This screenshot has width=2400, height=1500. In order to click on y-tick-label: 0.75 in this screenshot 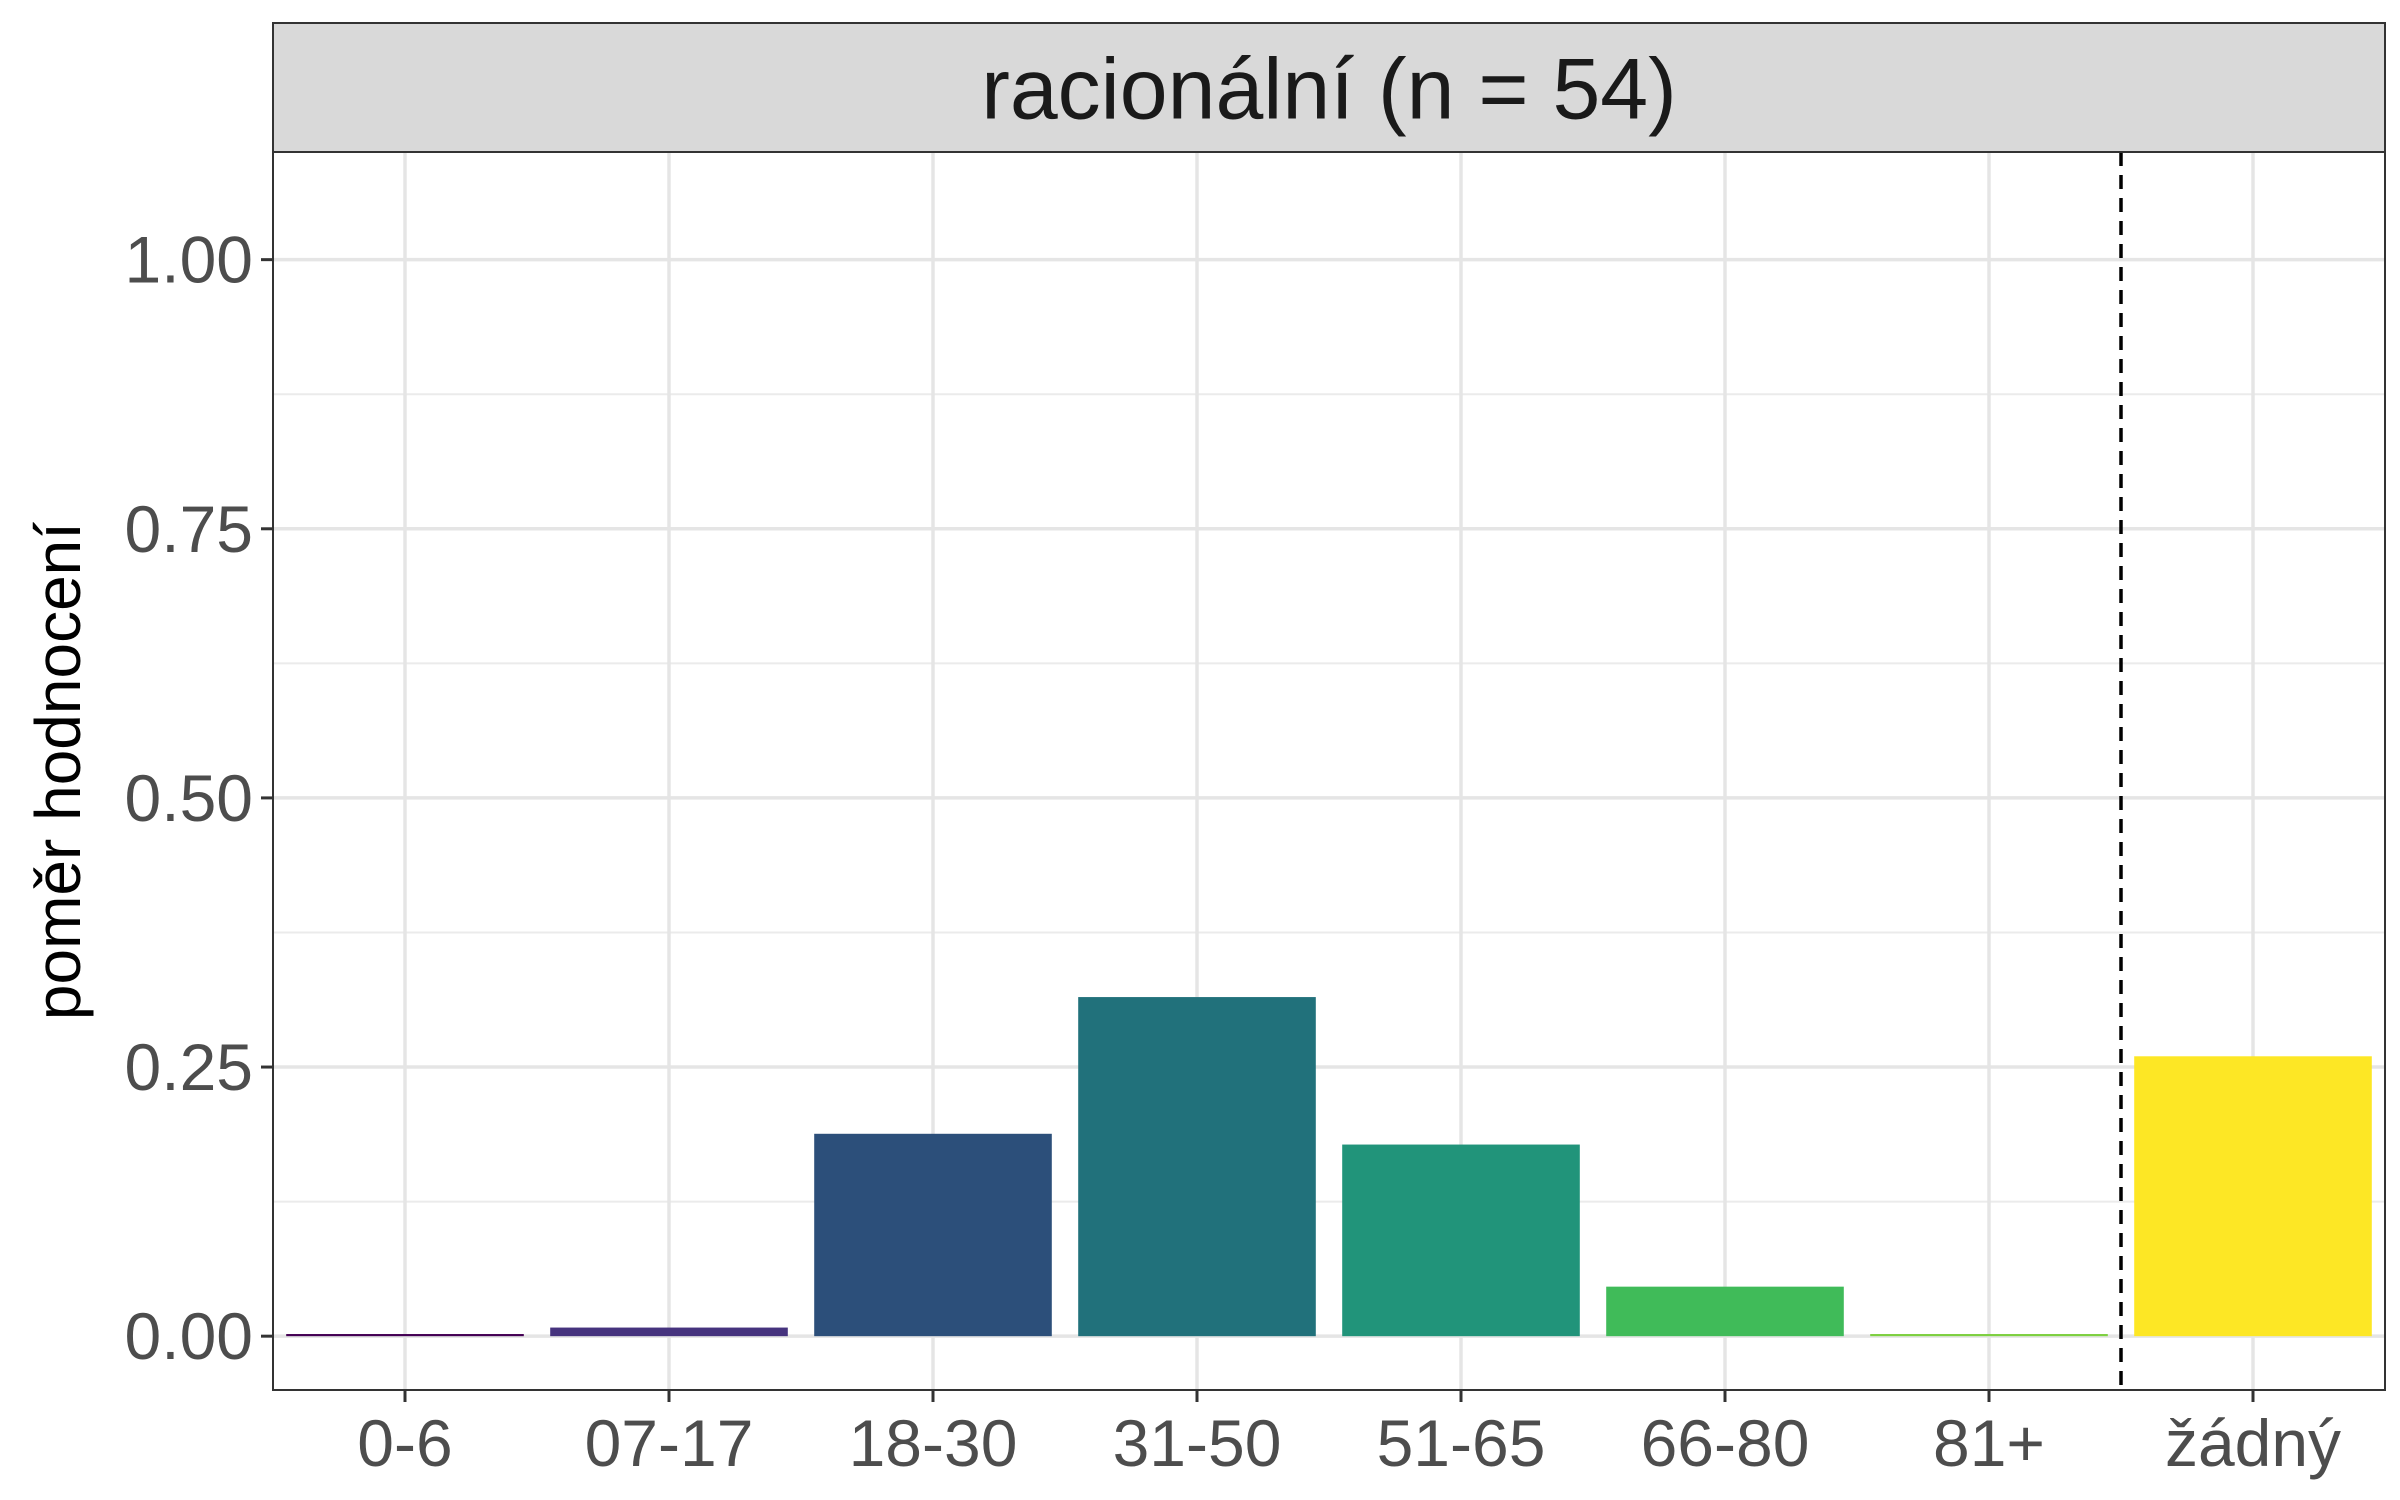, I will do `click(189, 529)`.